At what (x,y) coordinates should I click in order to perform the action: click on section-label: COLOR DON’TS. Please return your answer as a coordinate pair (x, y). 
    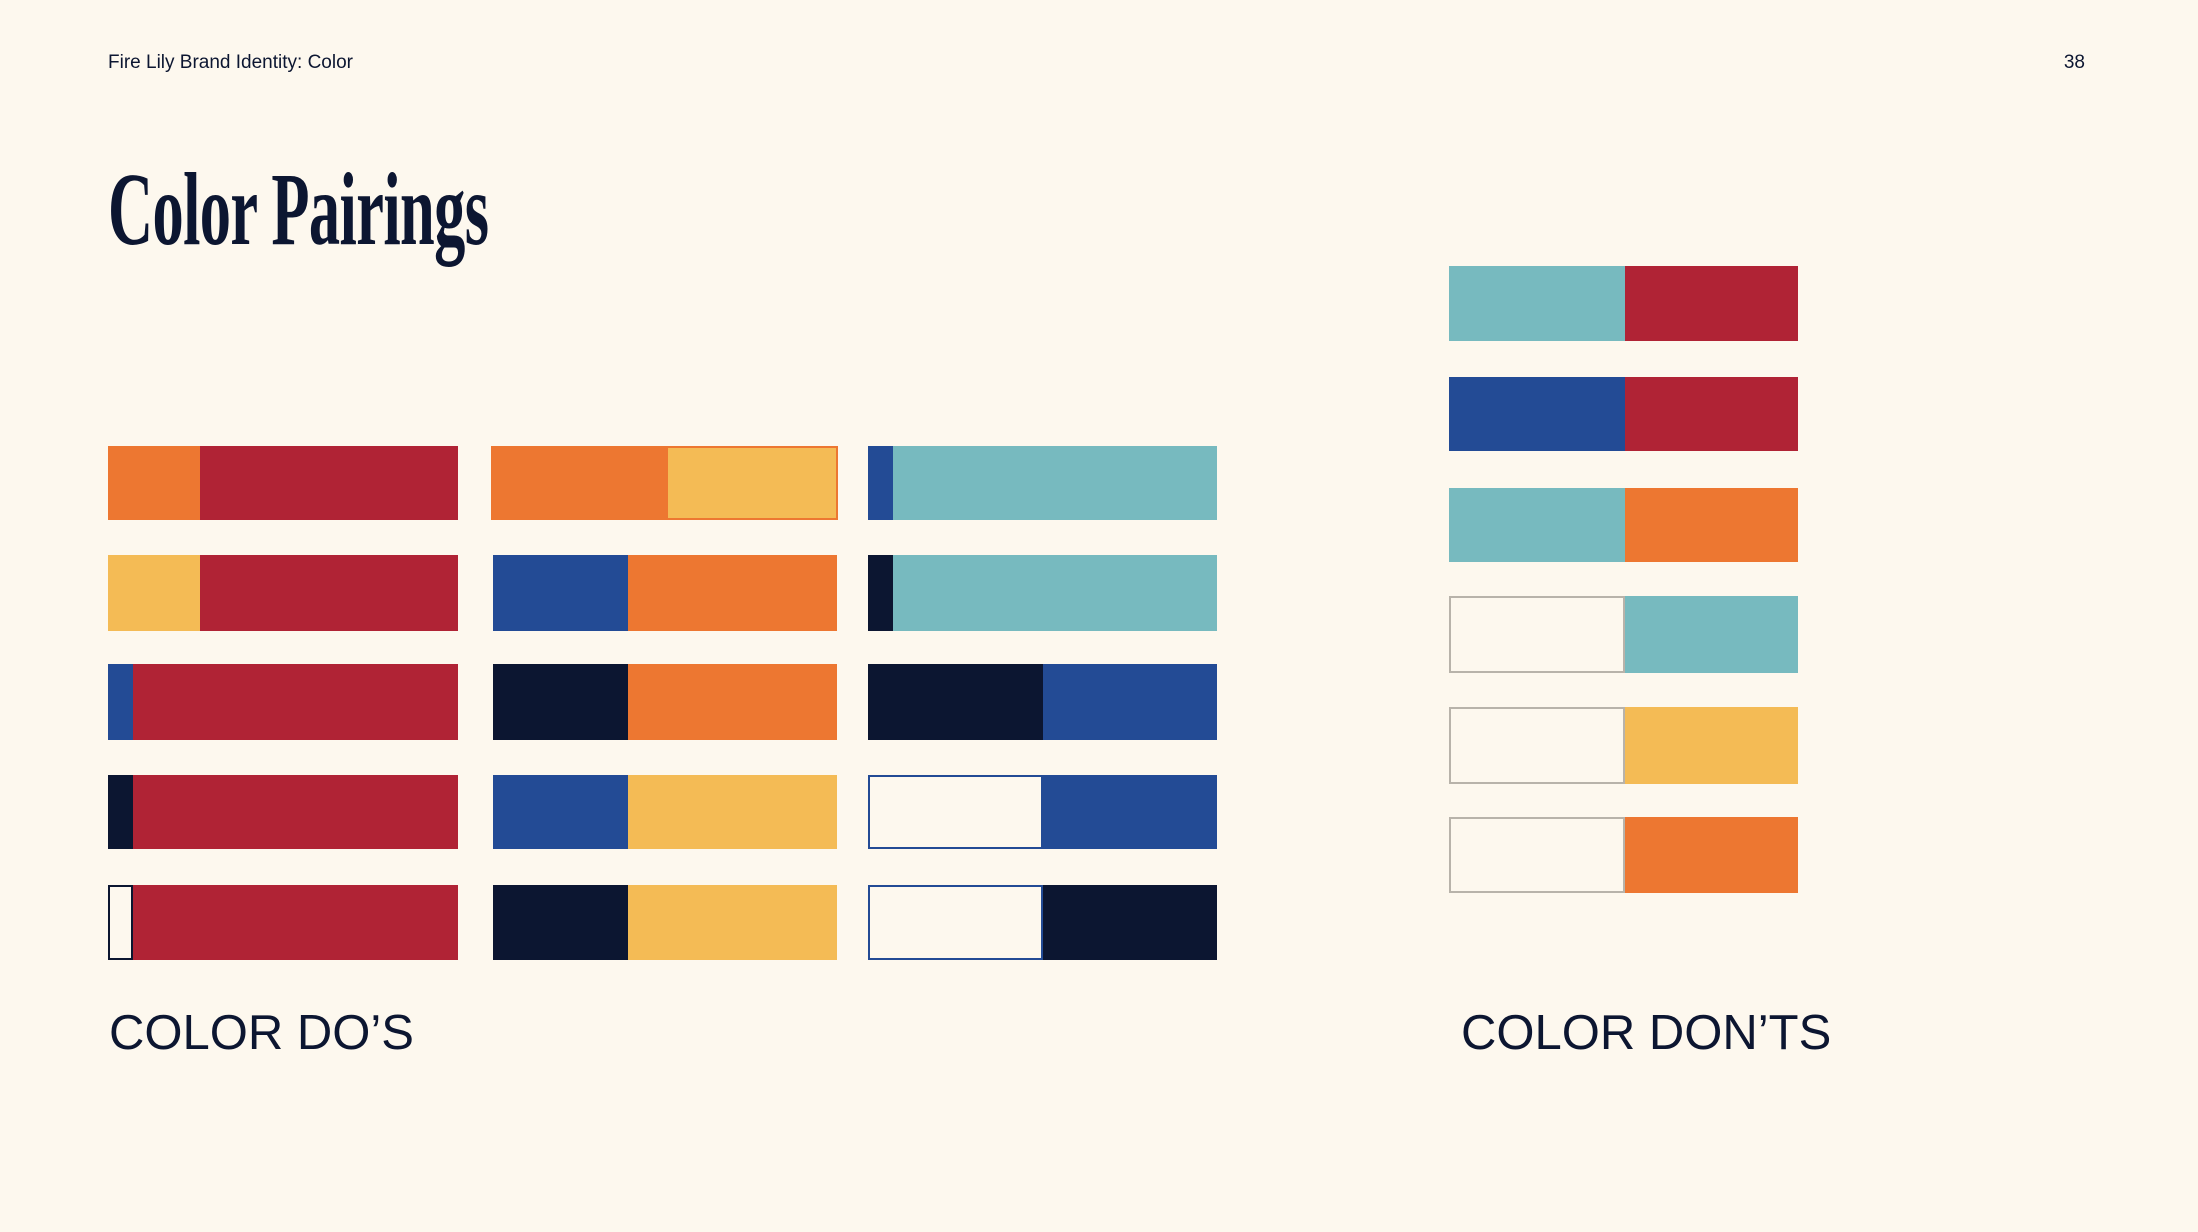
    Looking at the image, I should click on (1646, 1033).